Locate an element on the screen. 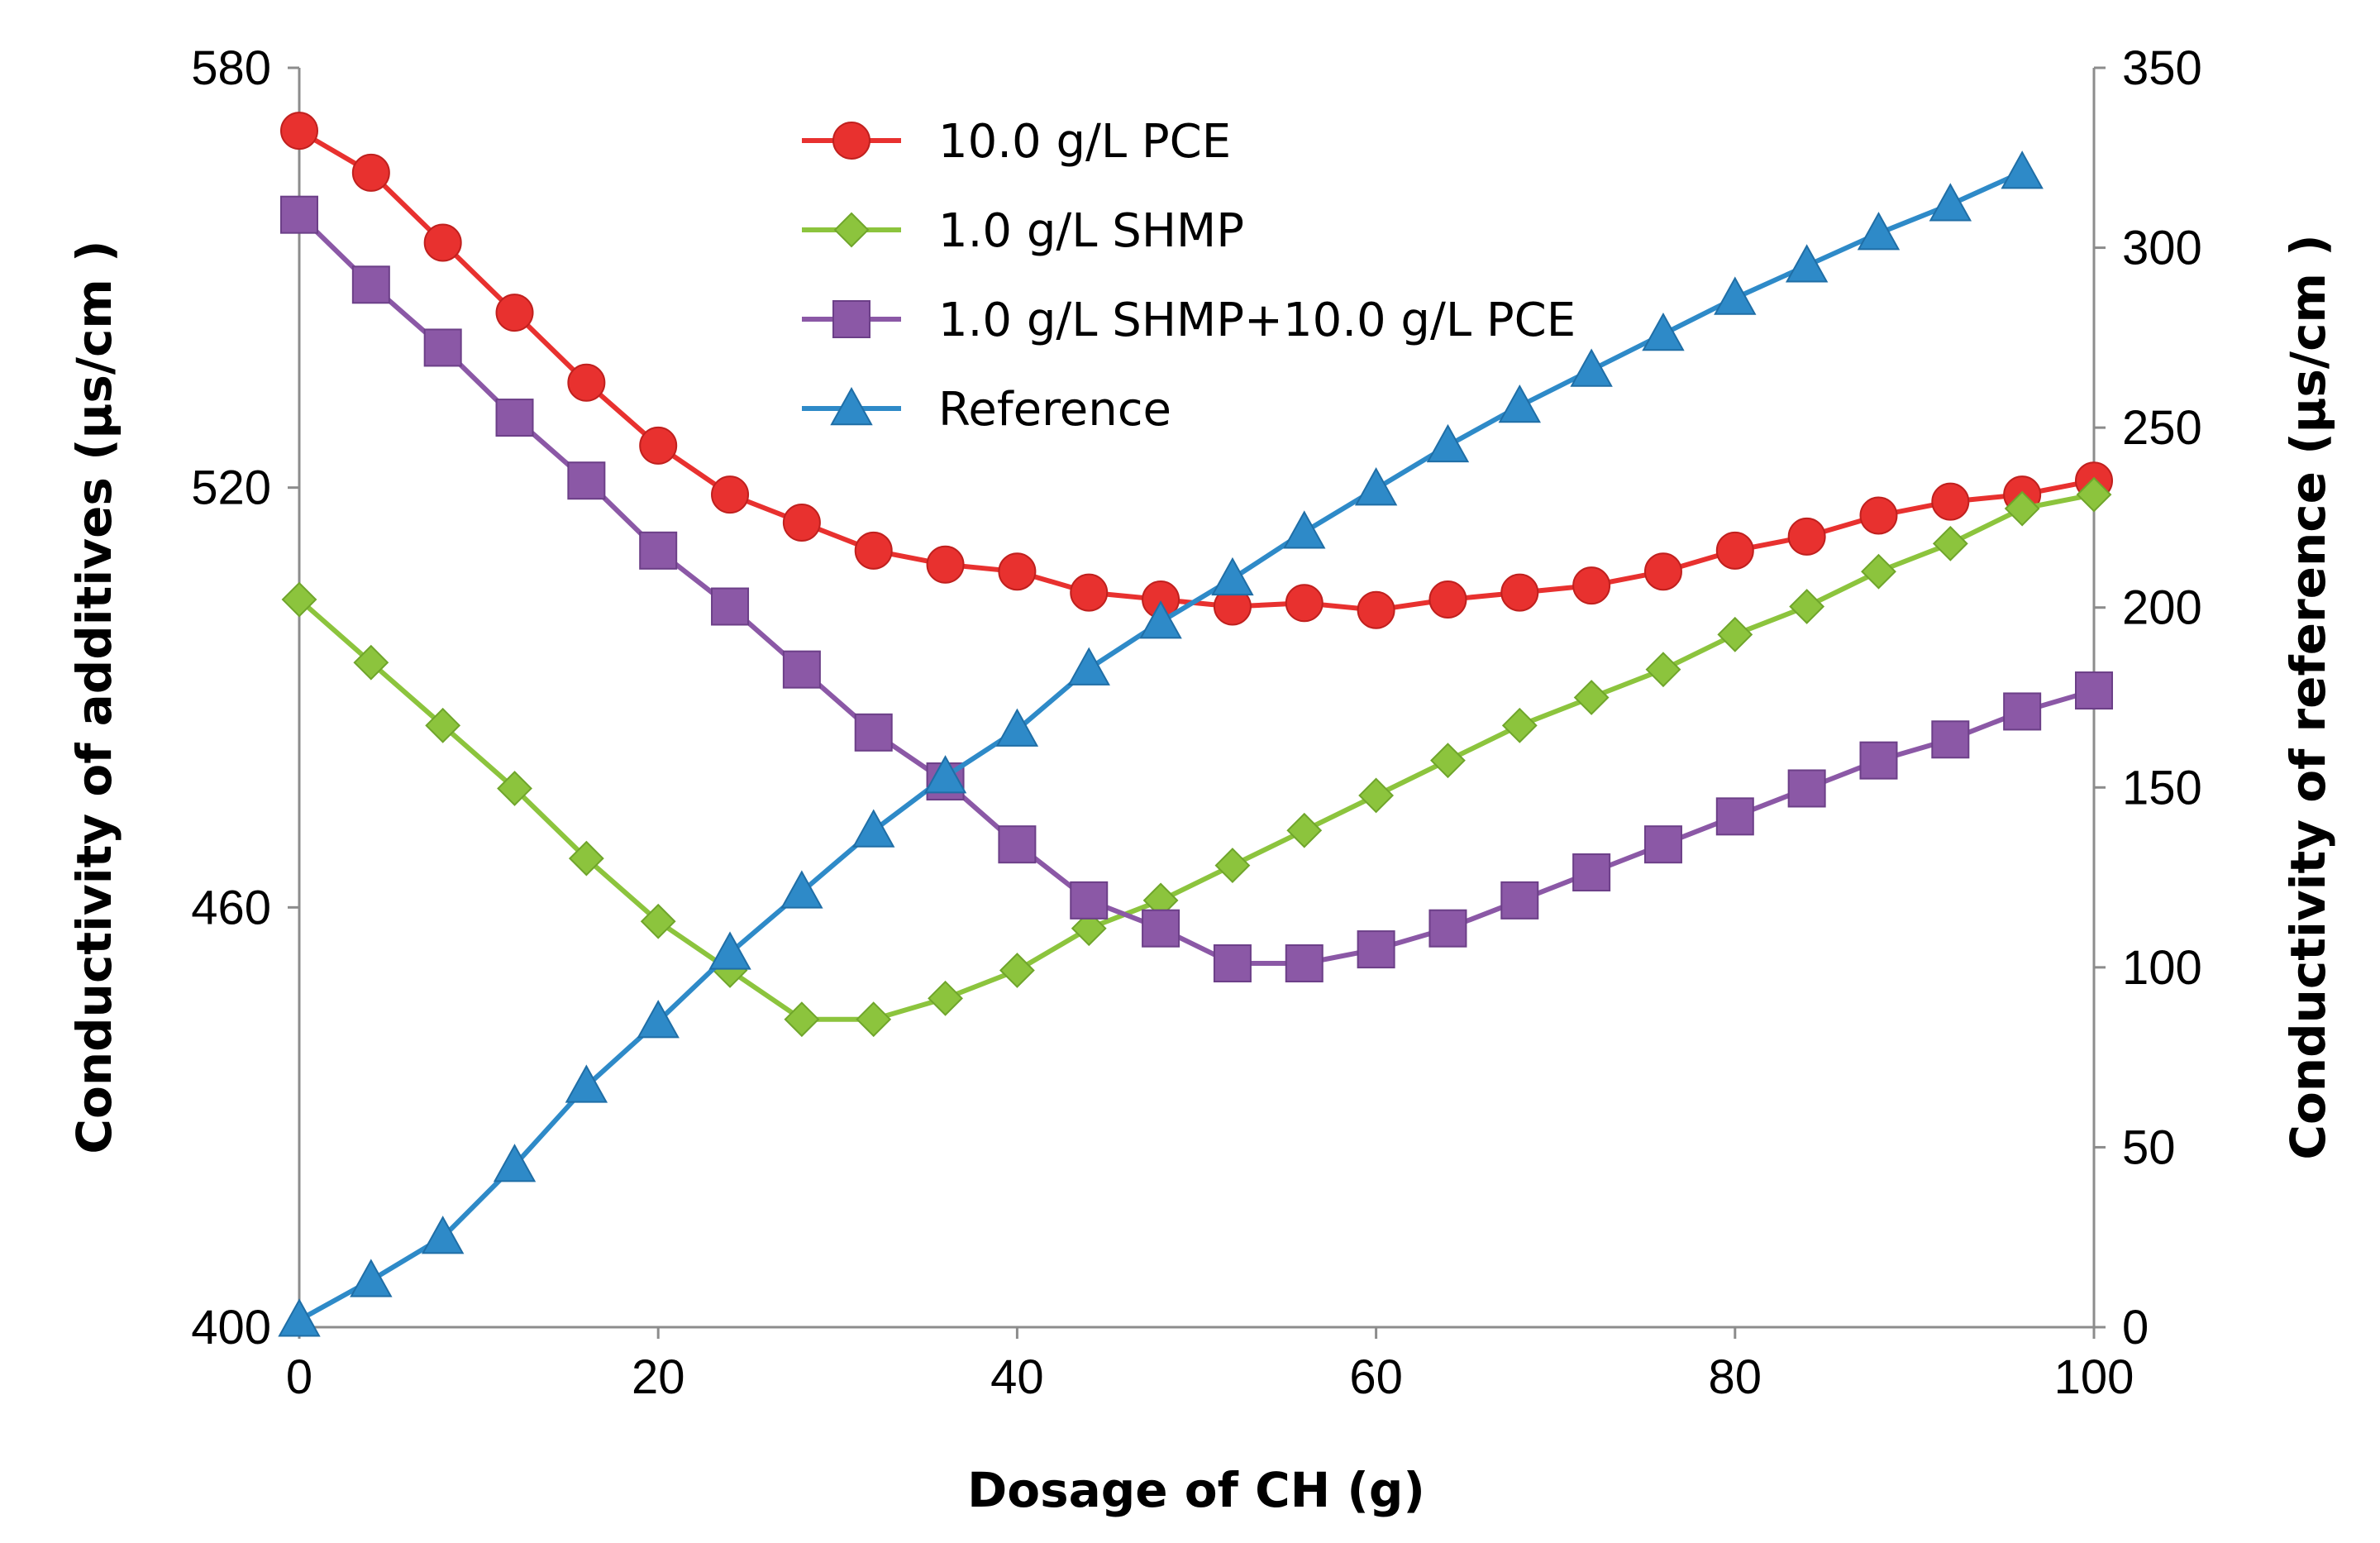 The width and height of the screenshot is (2380, 1543). x-tick-label: 0 is located at coordinates (299, 1377).